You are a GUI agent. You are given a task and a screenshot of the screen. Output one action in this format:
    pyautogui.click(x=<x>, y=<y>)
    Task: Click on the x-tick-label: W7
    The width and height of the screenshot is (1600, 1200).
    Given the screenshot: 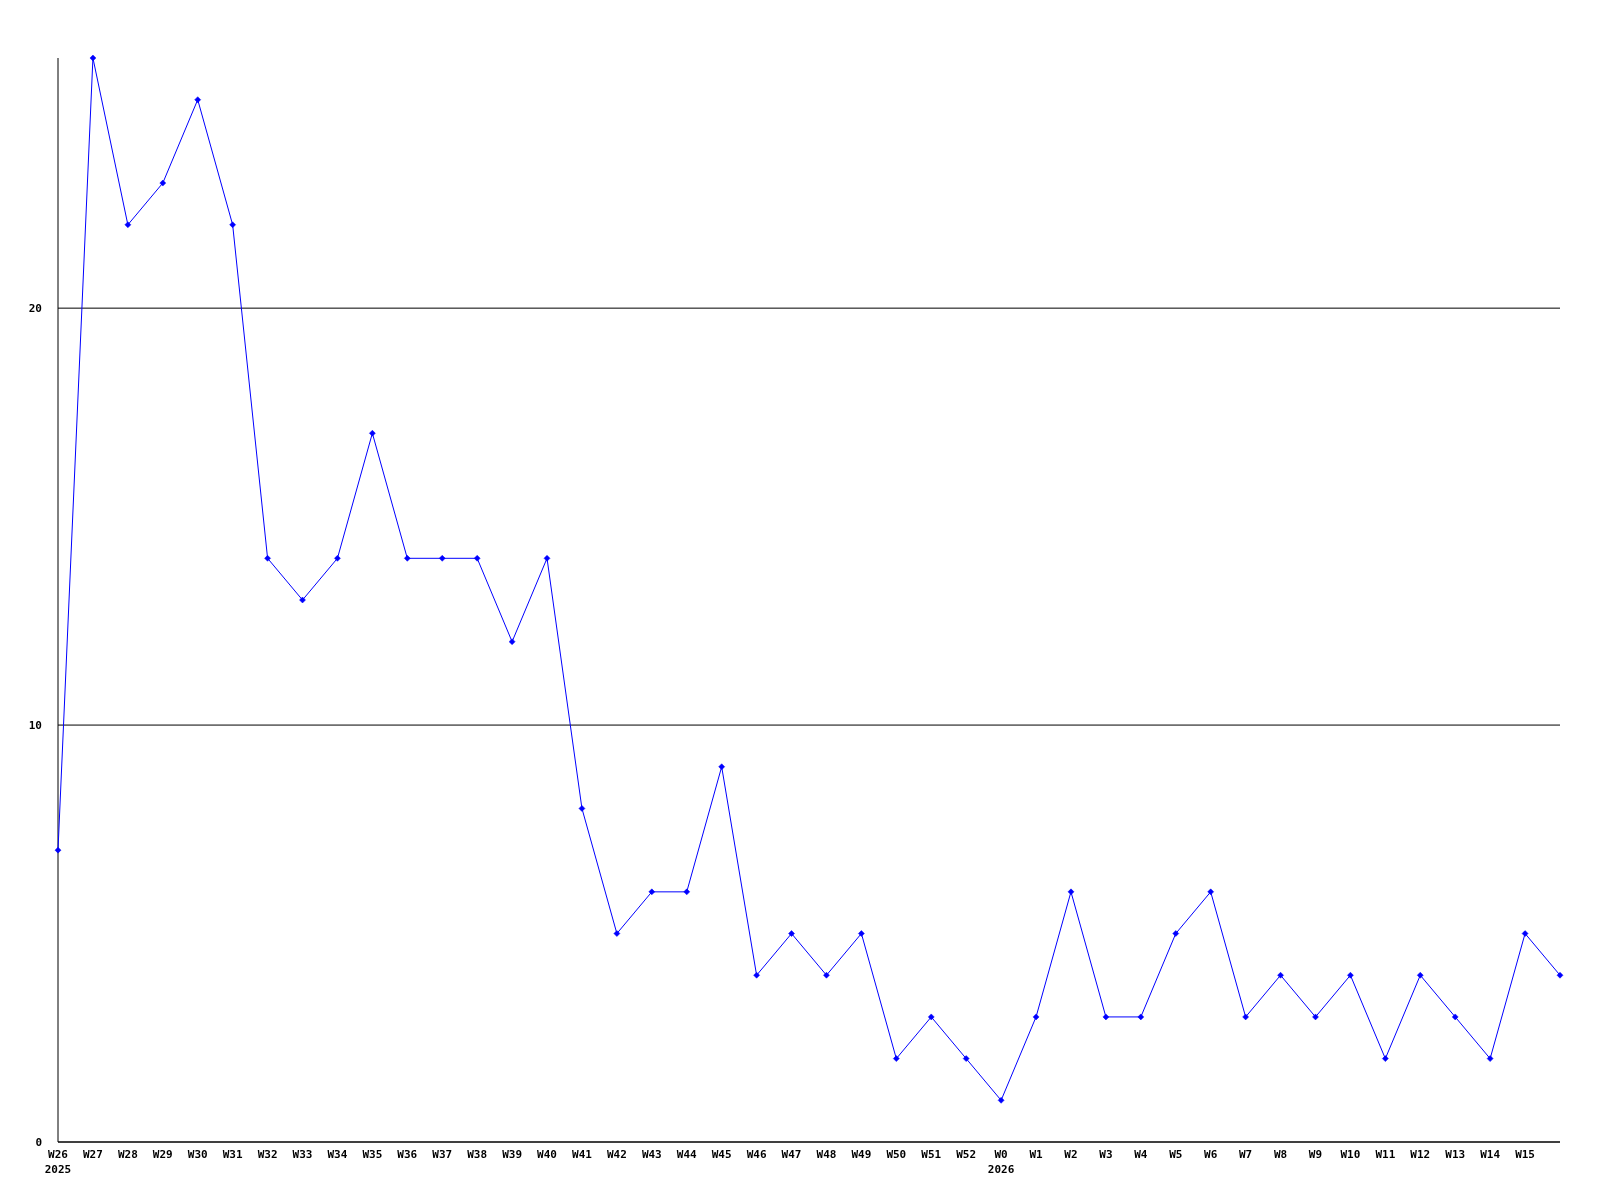 What is the action you would take?
    pyautogui.click(x=1246, y=1154)
    